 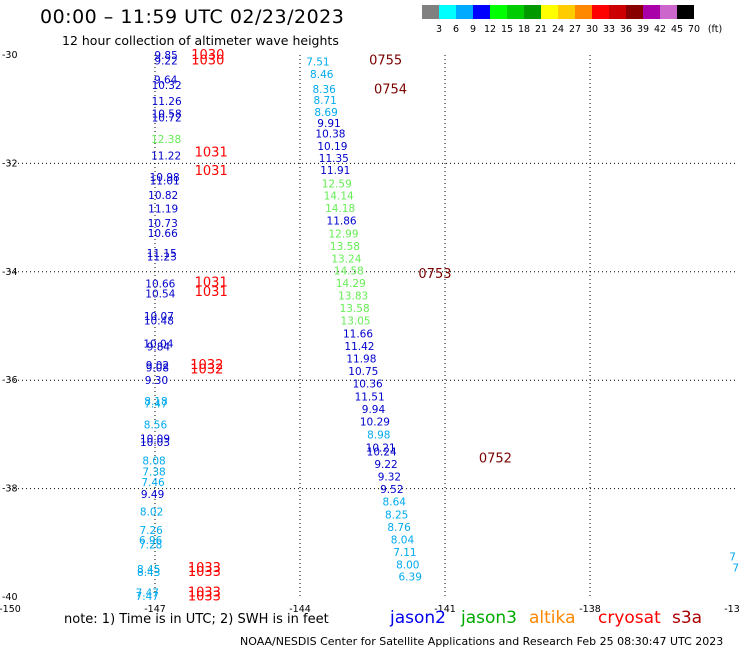 What do you see at coordinates (159, 322) in the screenshot?
I see `wave-height-point: 10.48` at bounding box center [159, 322].